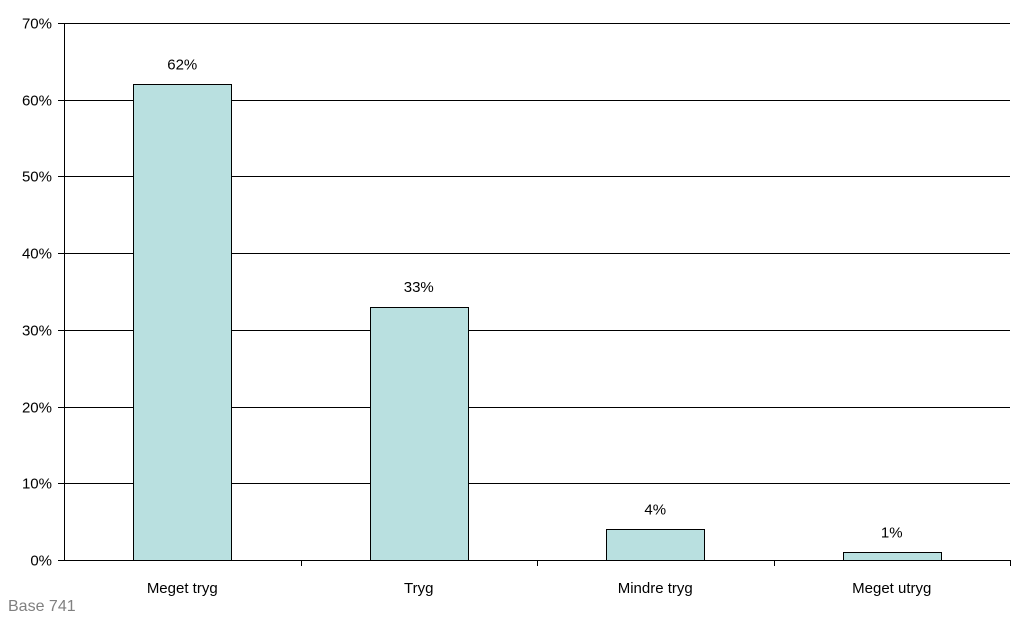  What do you see at coordinates (37, 484) in the screenshot?
I see `y-tick-label: 10%` at bounding box center [37, 484].